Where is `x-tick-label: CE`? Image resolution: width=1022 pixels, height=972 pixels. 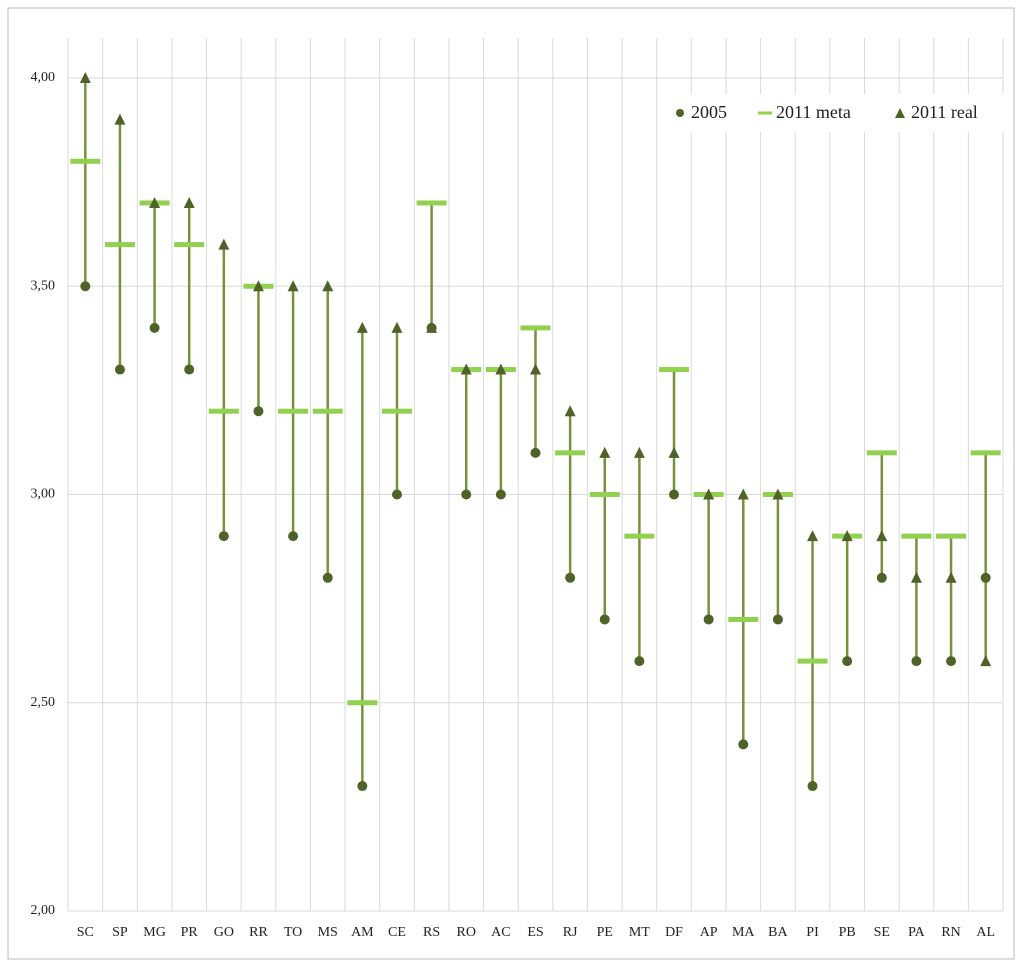 x-tick-label: CE is located at coordinates (397, 932).